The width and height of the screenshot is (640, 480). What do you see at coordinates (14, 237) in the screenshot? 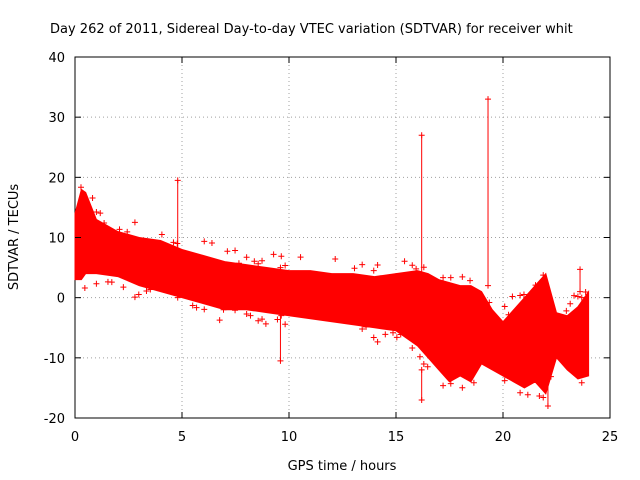
I see `y-axis-label: SDTVAR / TECUs` at bounding box center [14, 237].